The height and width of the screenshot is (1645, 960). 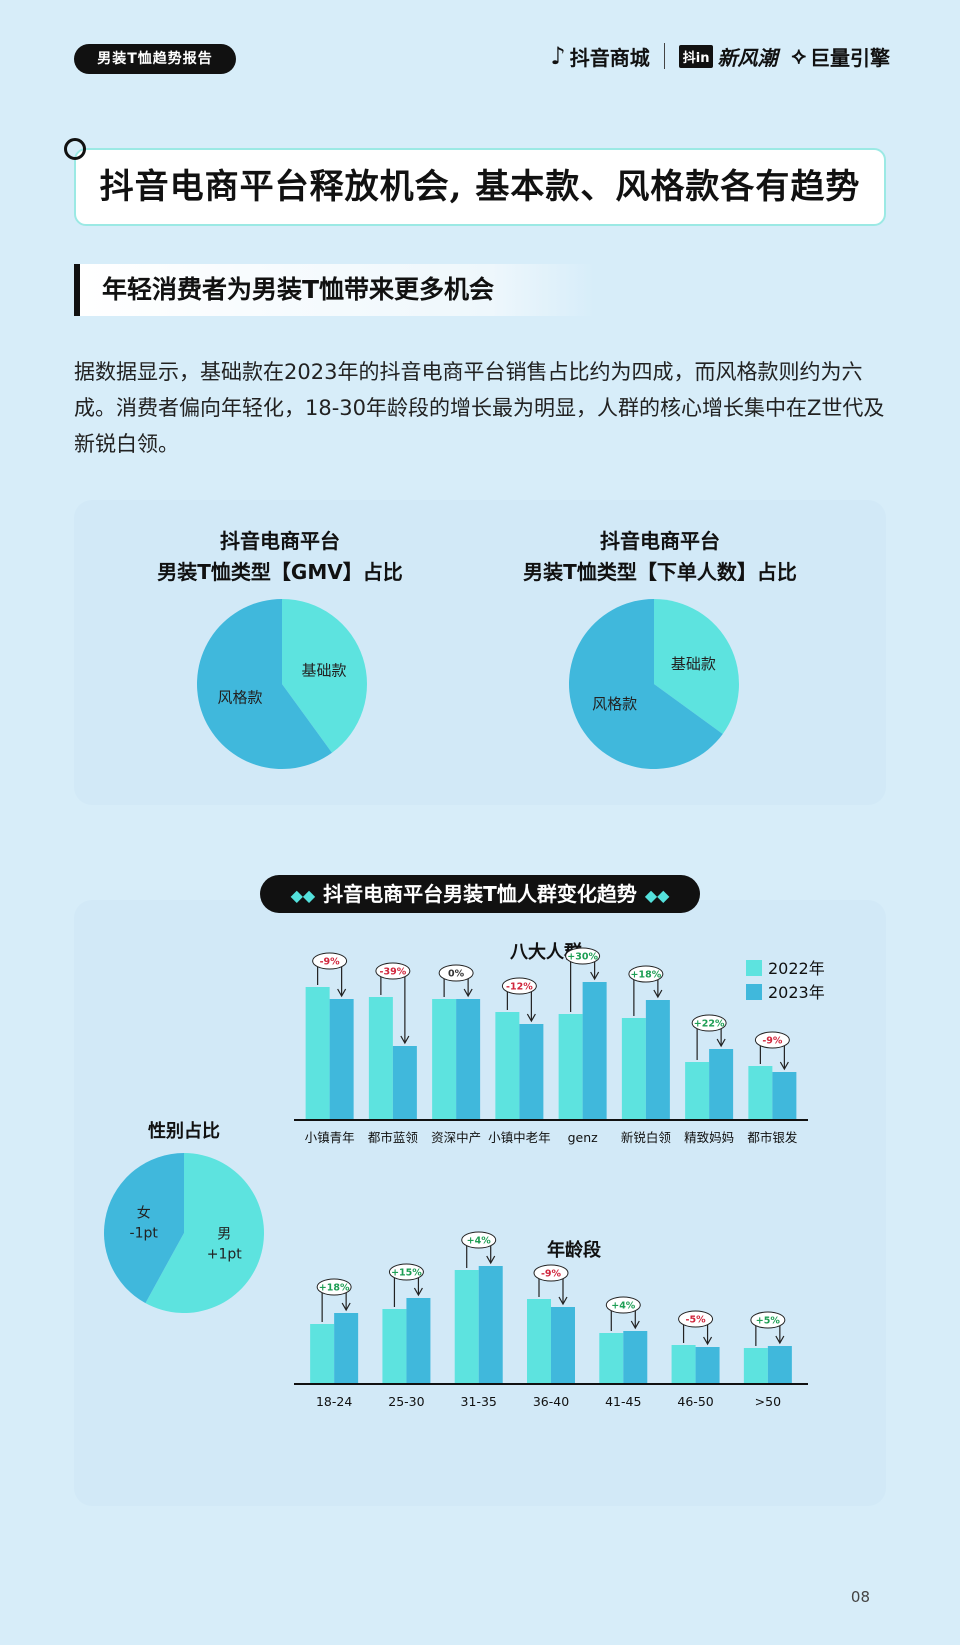 What do you see at coordinates (144, 1234) in the screenshot?
I see `gender-change-female: -1pt` at bounding box center [144, 1234].